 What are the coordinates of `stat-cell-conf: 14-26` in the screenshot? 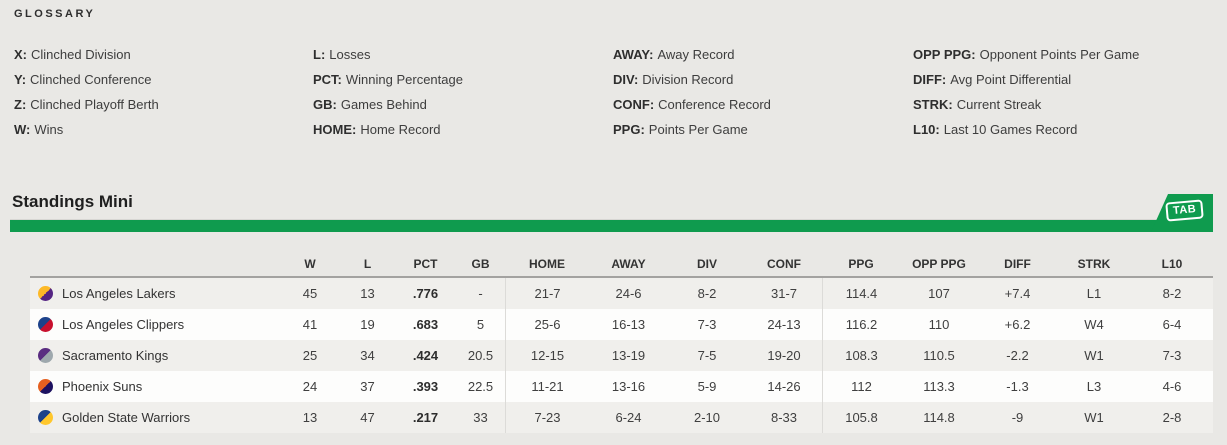 It's located at (784, 386).